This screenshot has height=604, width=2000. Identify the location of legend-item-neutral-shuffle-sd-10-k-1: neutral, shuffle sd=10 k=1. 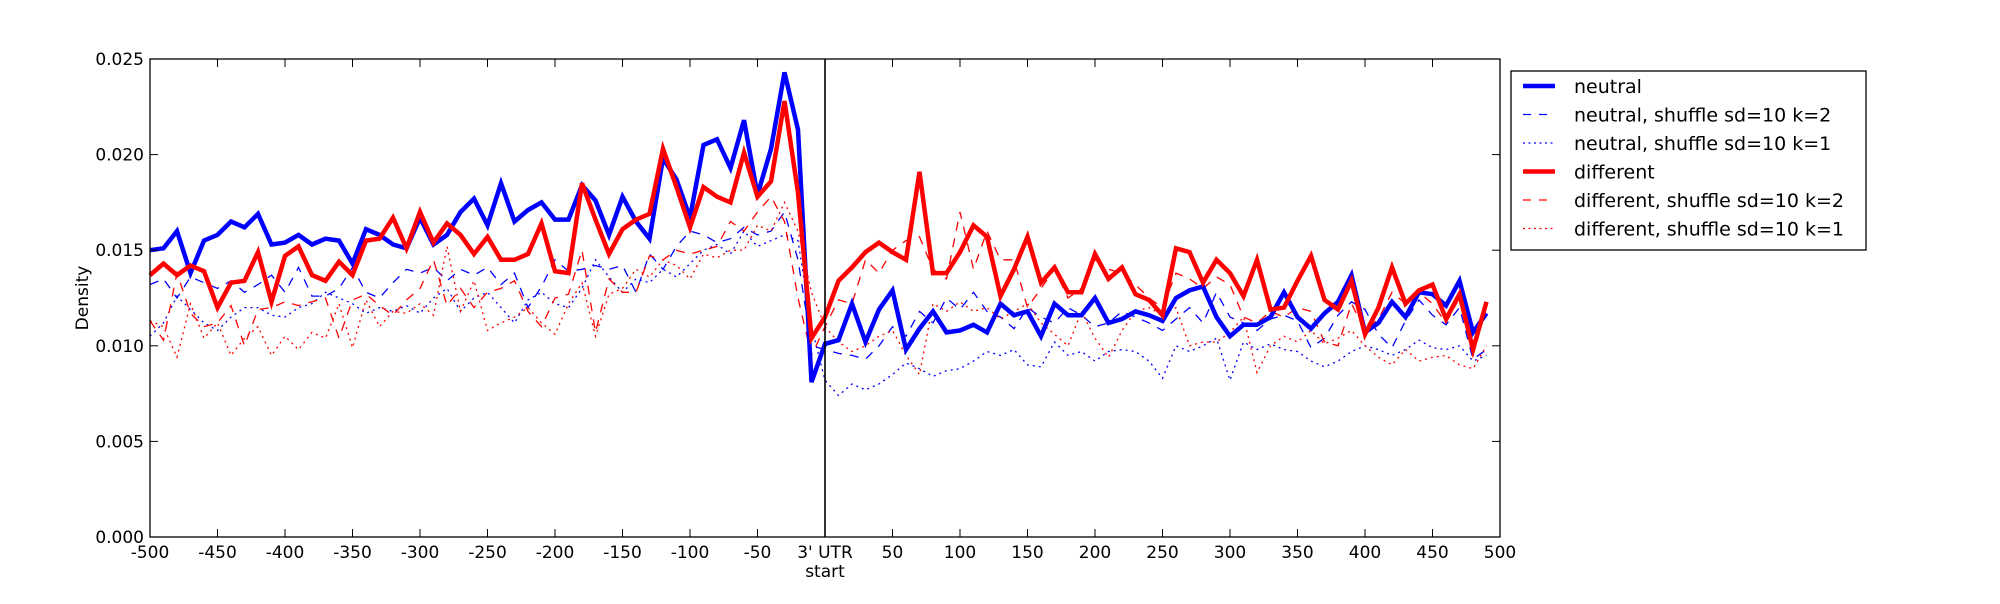
(1677, 144).